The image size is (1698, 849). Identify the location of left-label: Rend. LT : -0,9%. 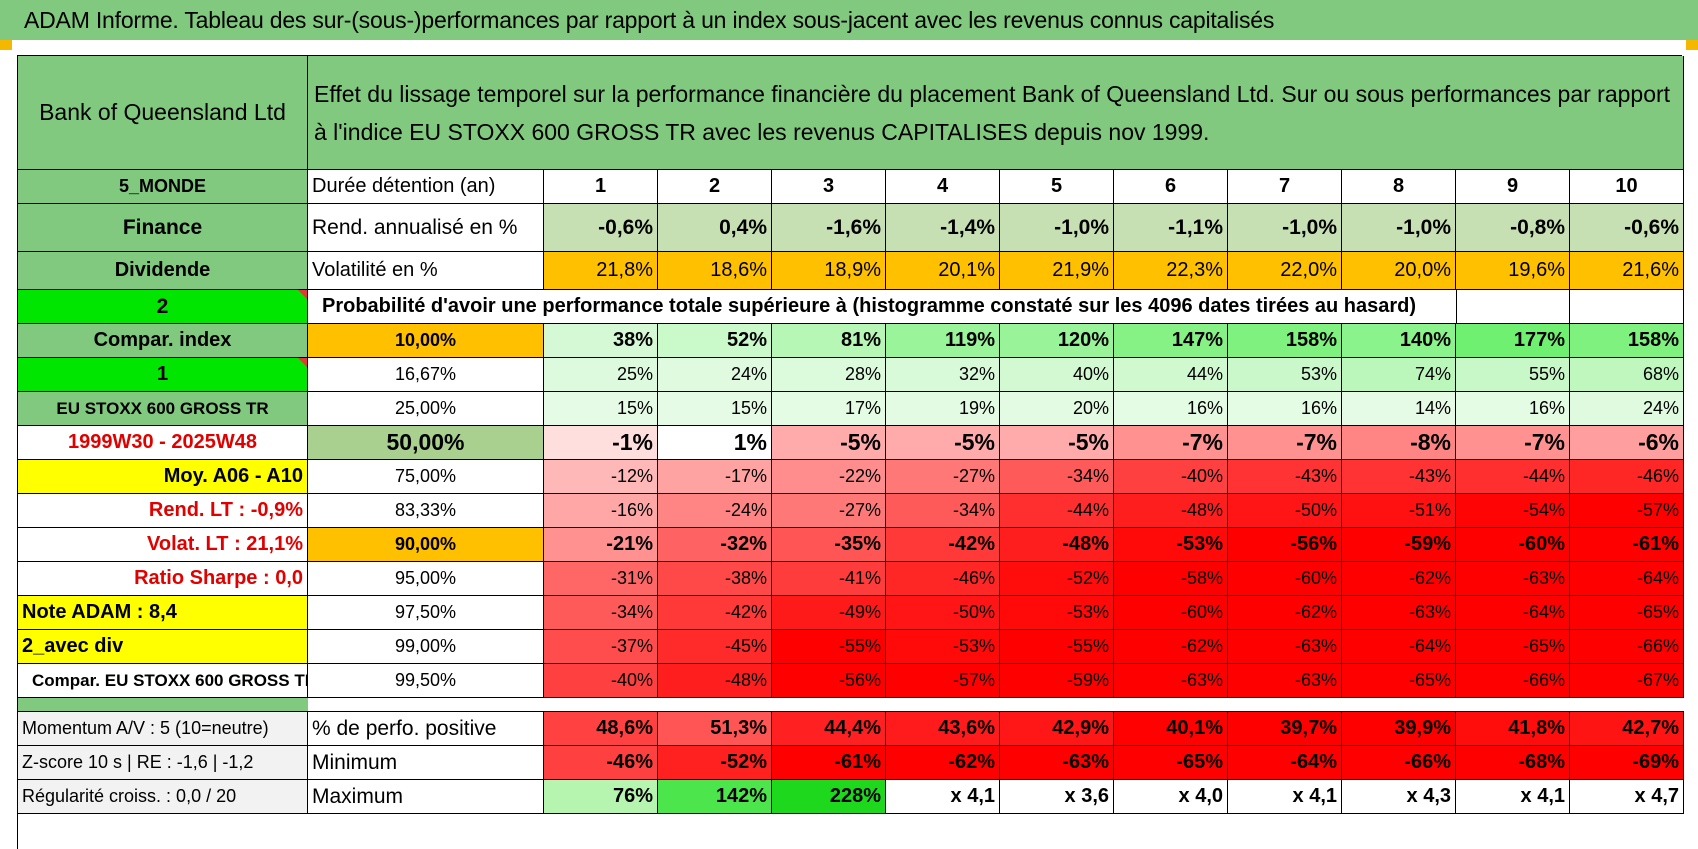
(163, 511).